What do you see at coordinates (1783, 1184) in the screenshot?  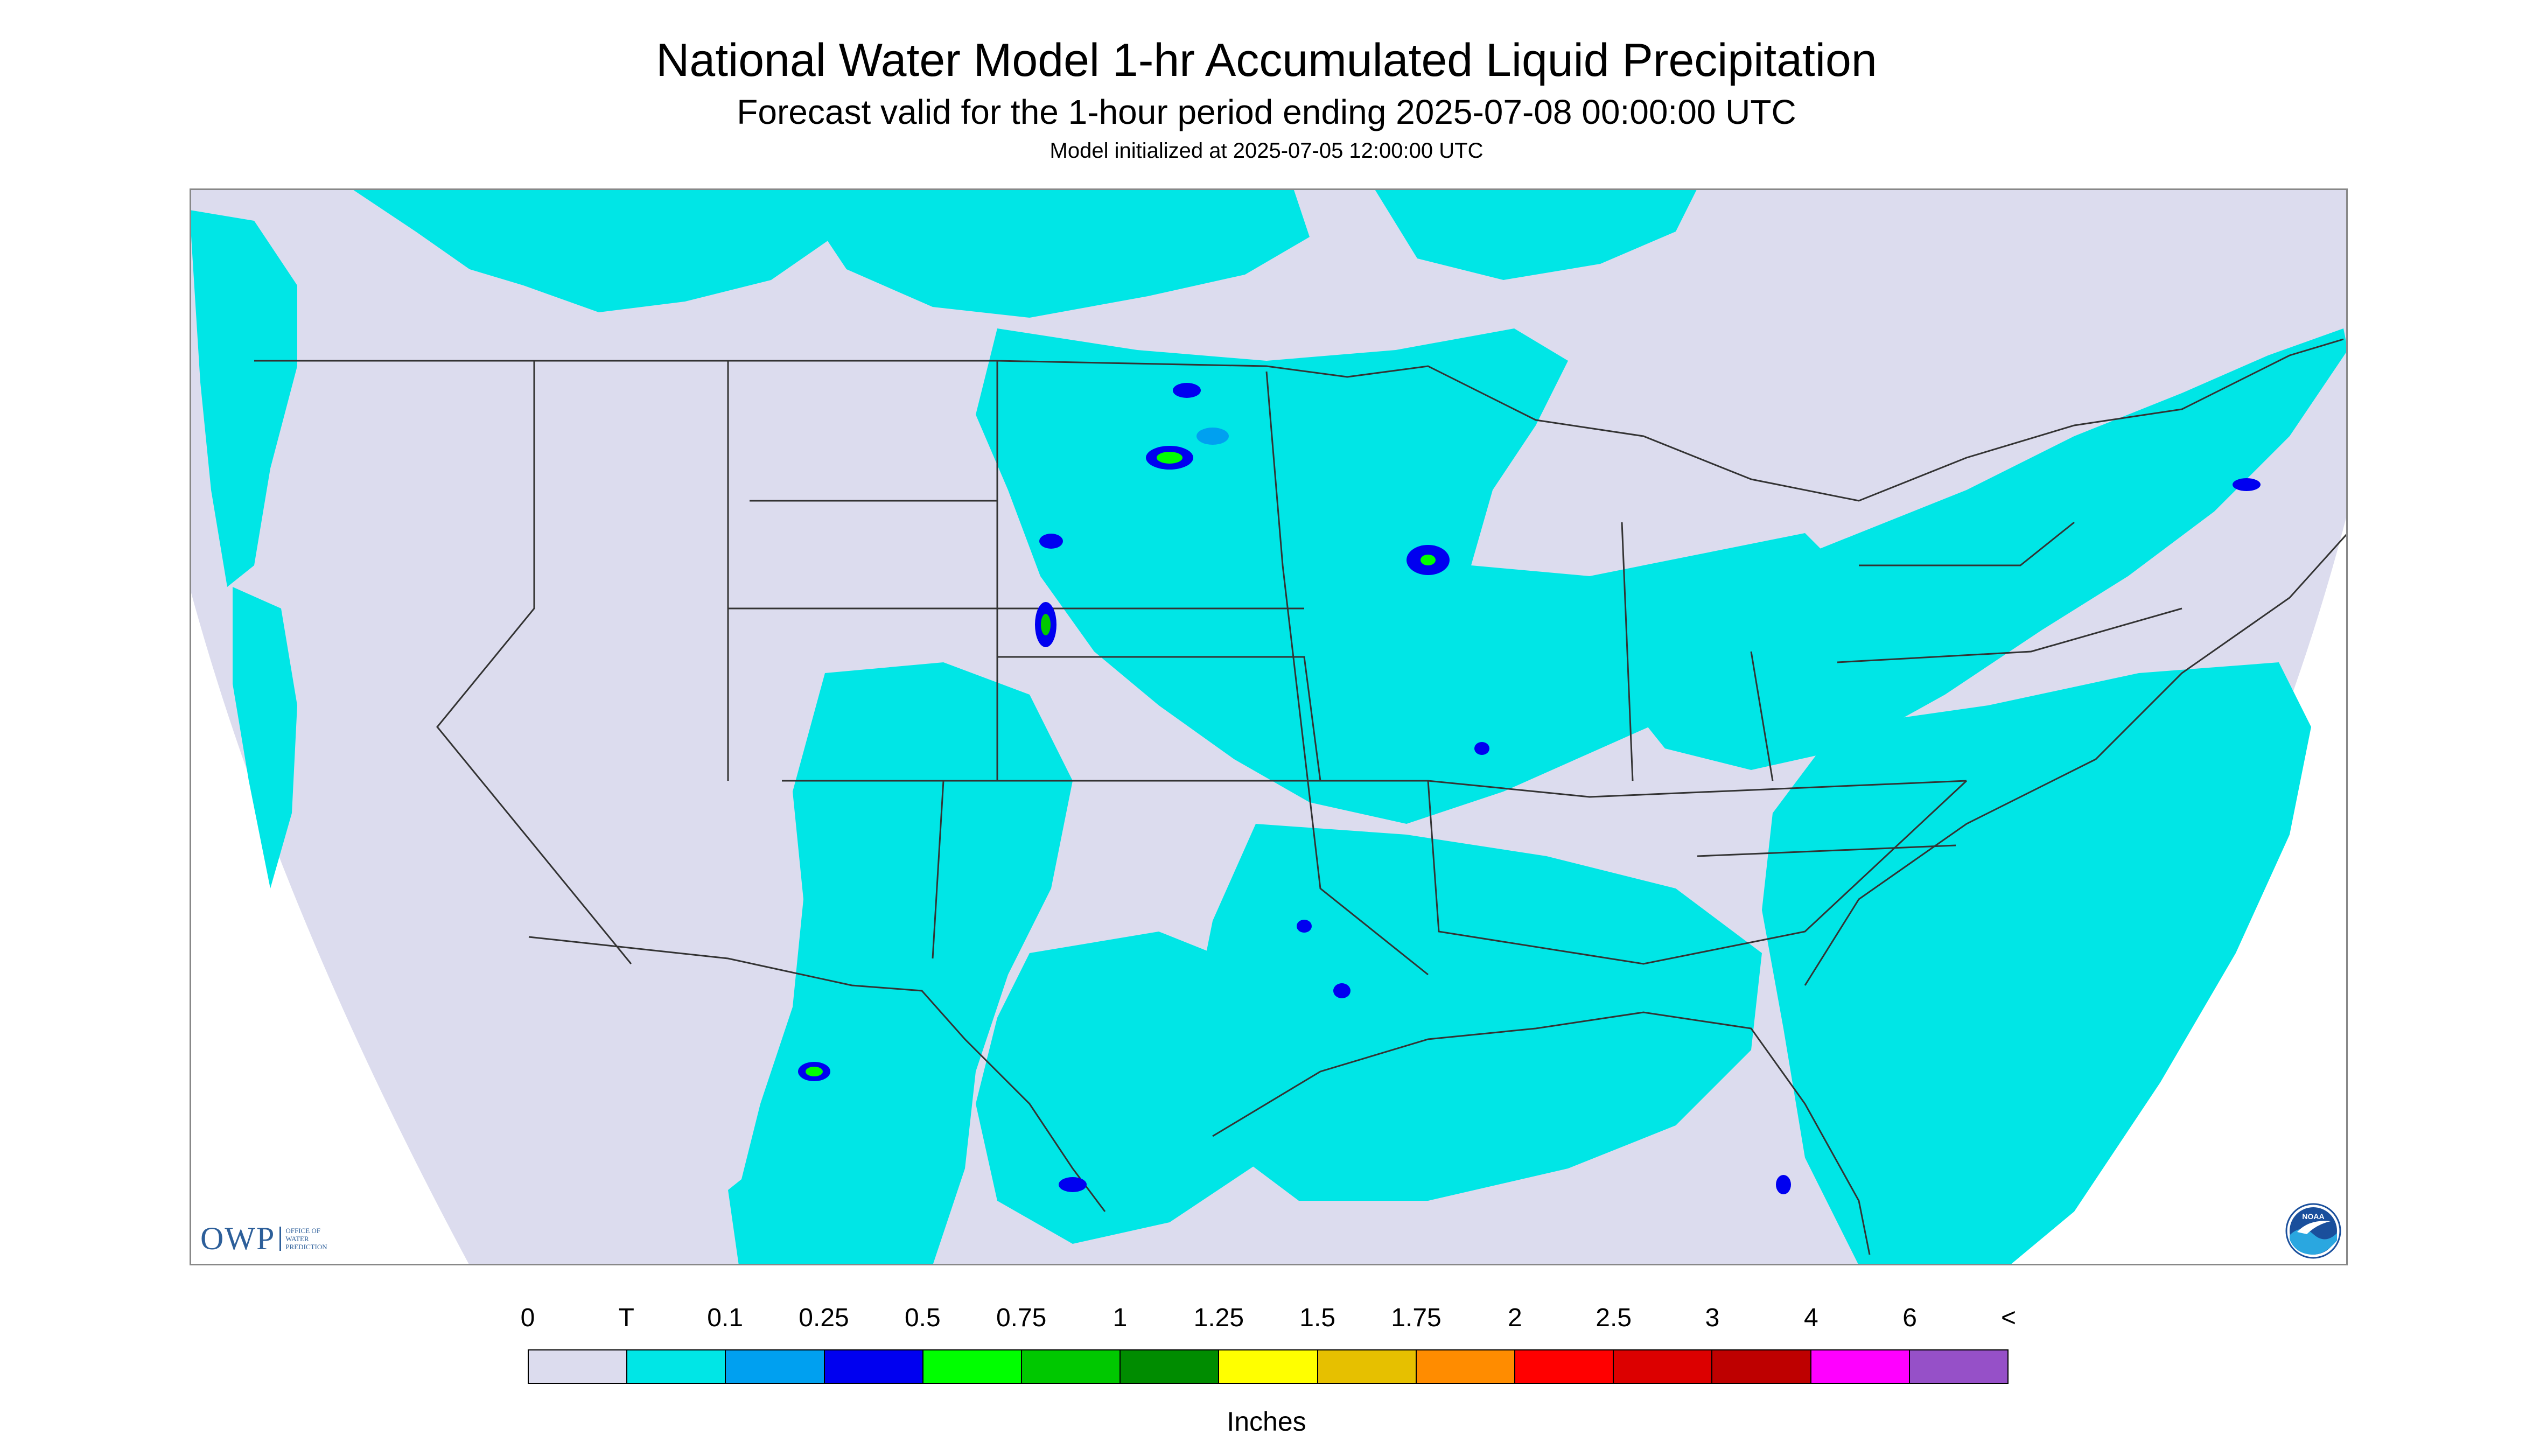 I see `precip-cell-fl` at bounding box center [1783, 1184].